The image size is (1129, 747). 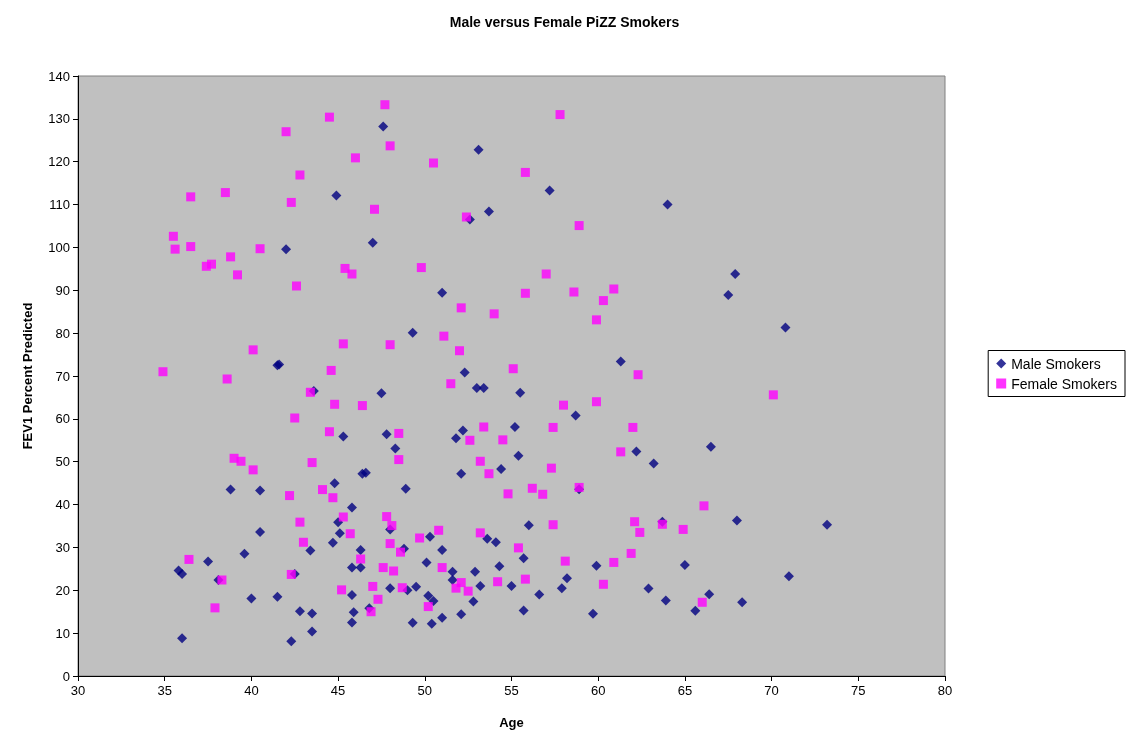 I want to click on y-tick-label: 100, so click(x=59, y=247).